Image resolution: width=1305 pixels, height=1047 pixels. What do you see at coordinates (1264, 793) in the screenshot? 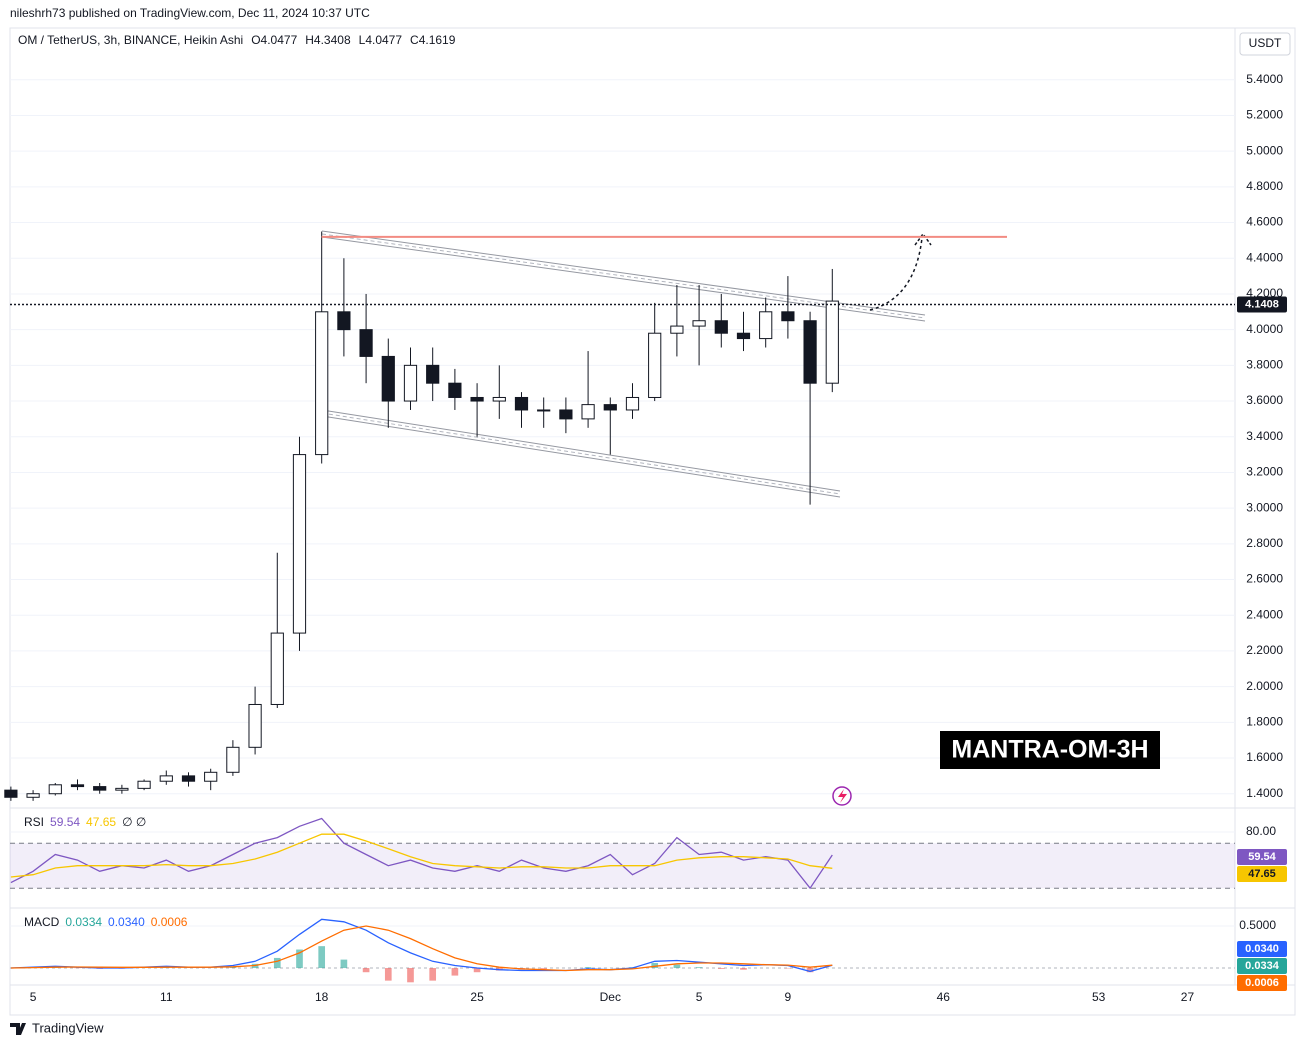
I see `y-tick-label: 1.4000` at bounding box center [1264, 793].